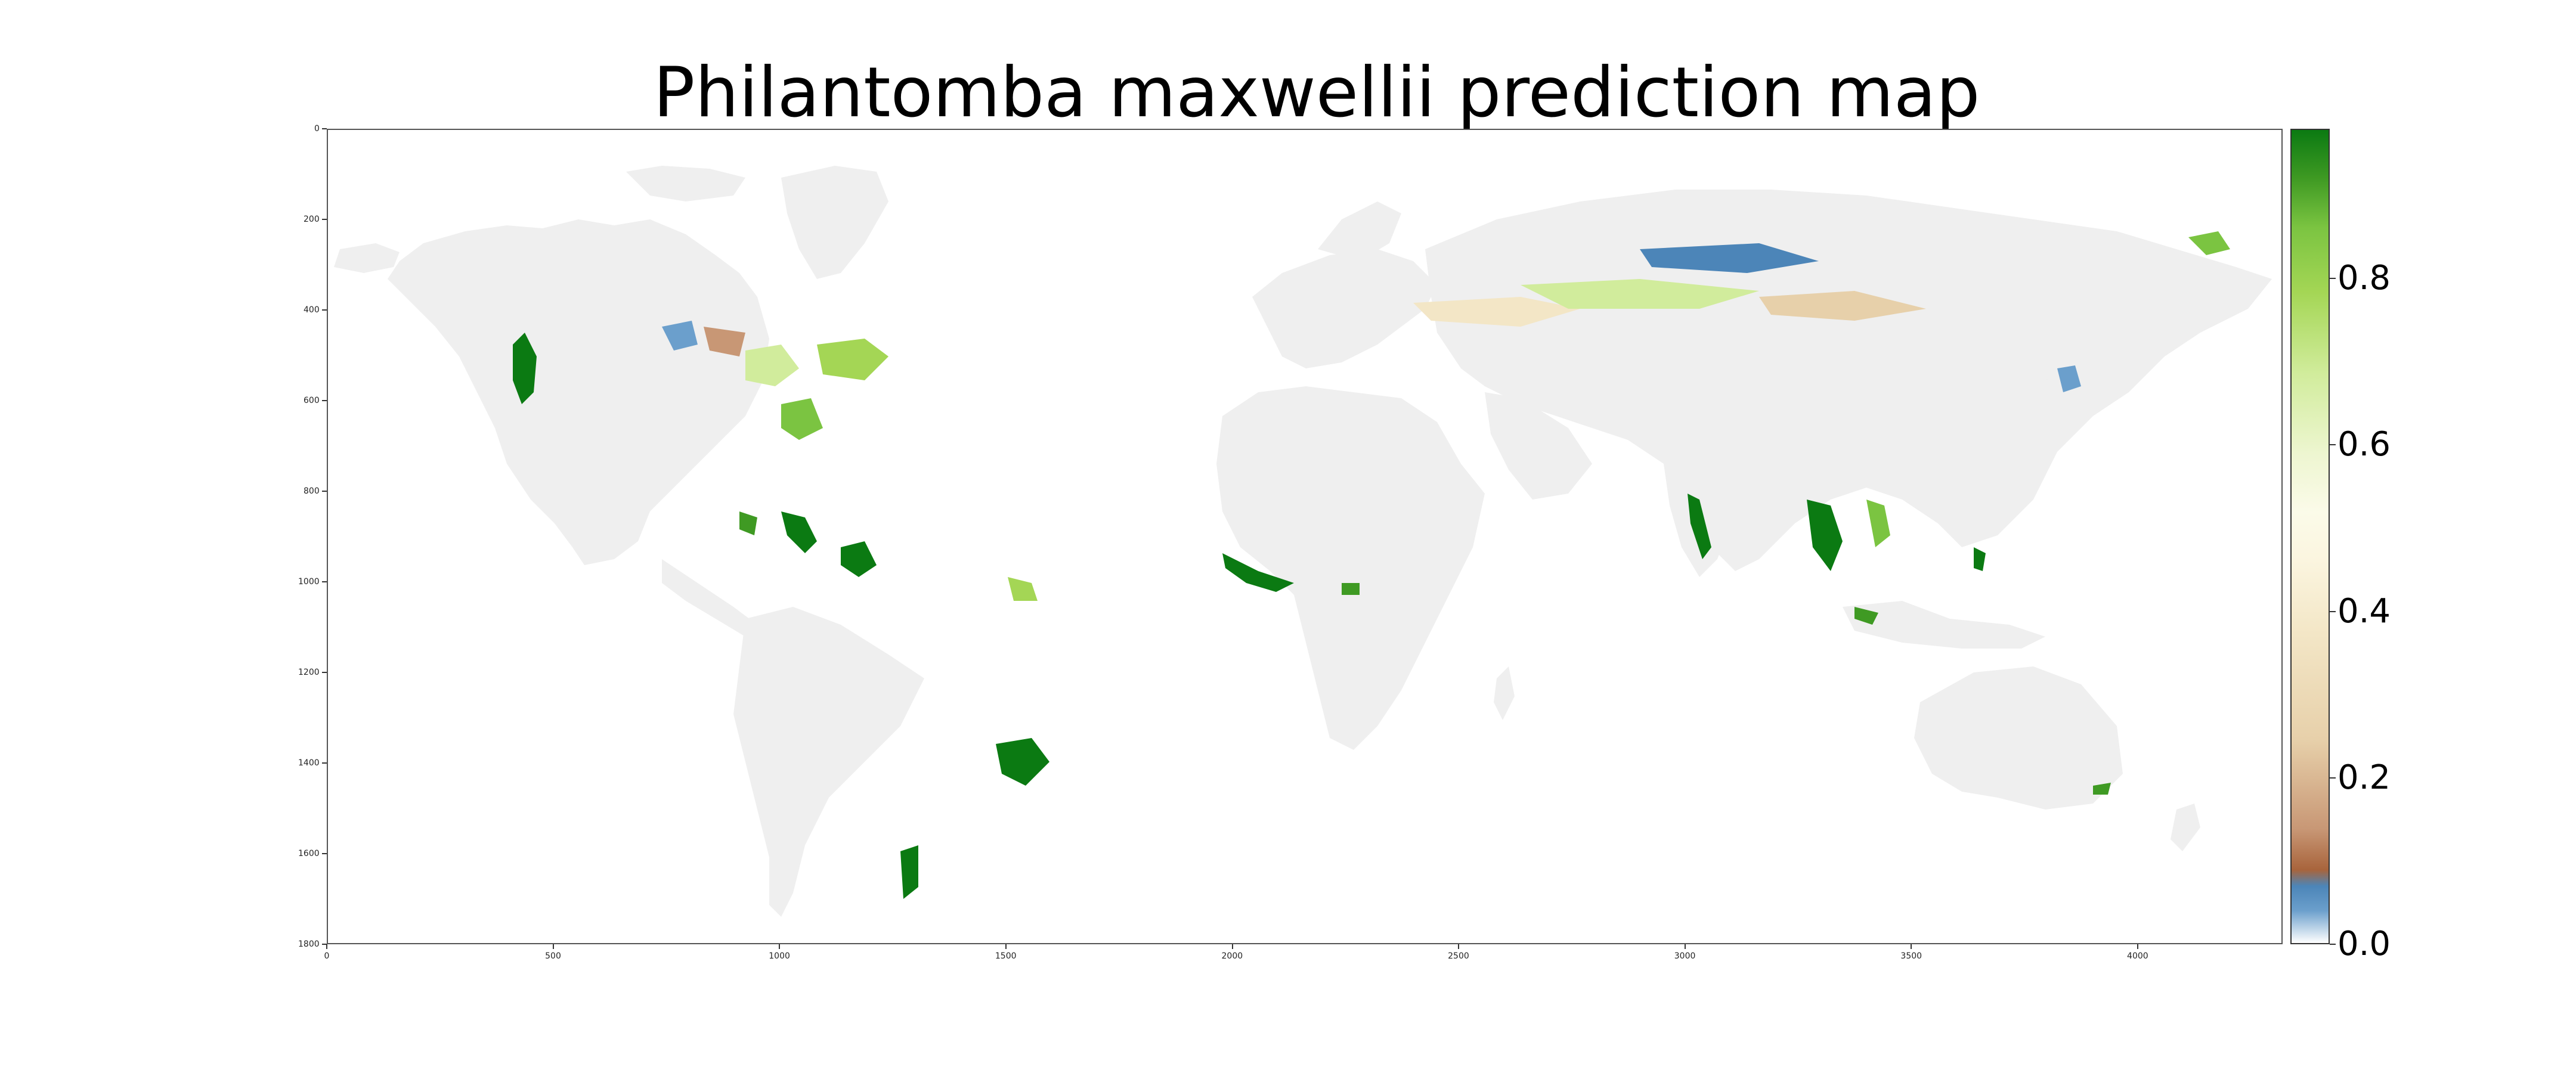  What do you see at coordinates (1504, 693) in the screenshot?
I see `madagascar` at bounding box center [1504, 693].